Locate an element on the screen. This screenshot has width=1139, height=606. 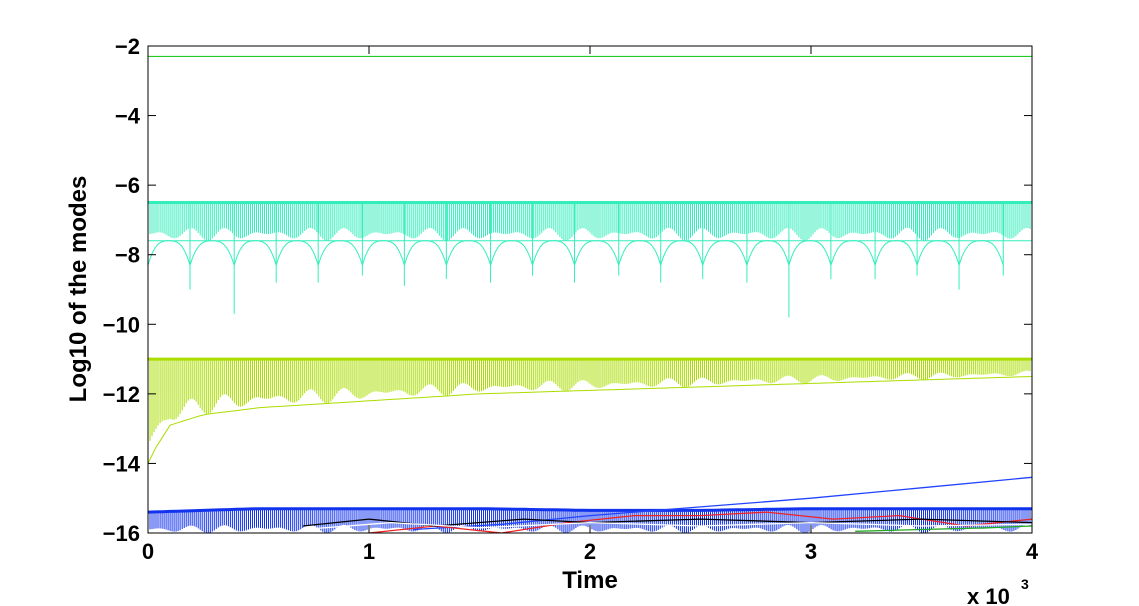
y-tick-label: −2 is located at coordinates (127, 46).